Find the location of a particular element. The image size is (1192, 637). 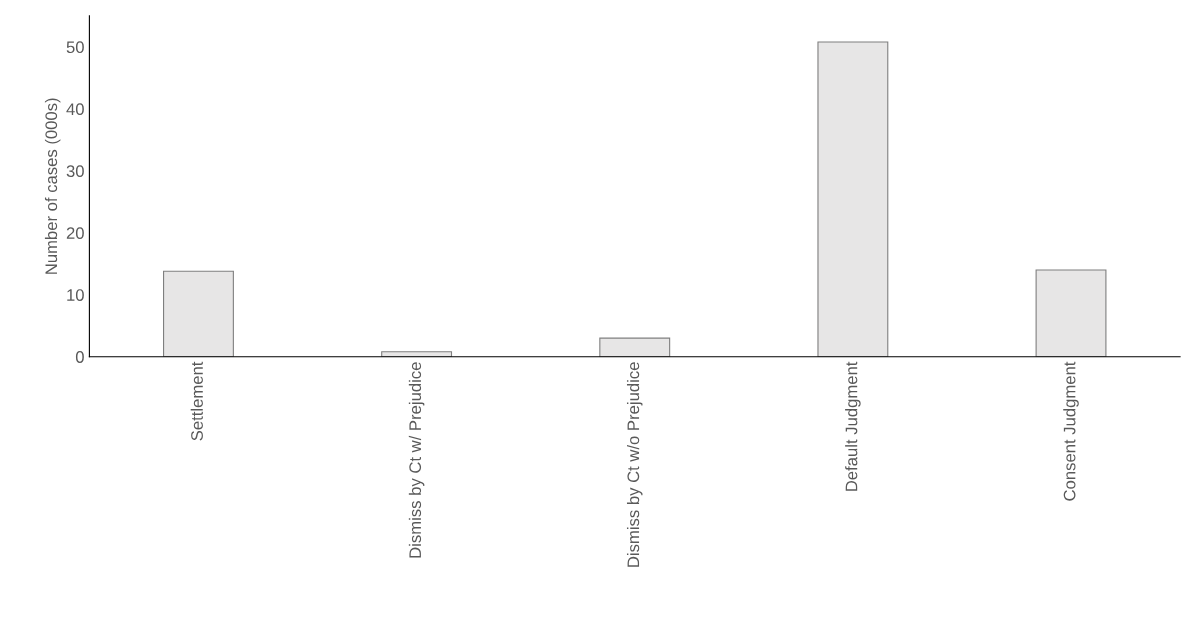

y-tick-label: 20 is located at coordinates (75, 233).